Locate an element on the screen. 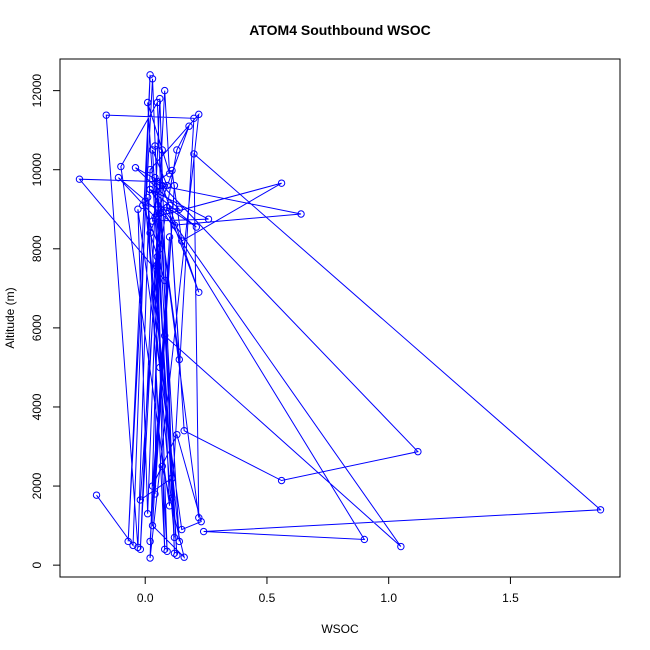  chart-title: ATOM4 Southbound WSOC is located at coordinates (339, 30).